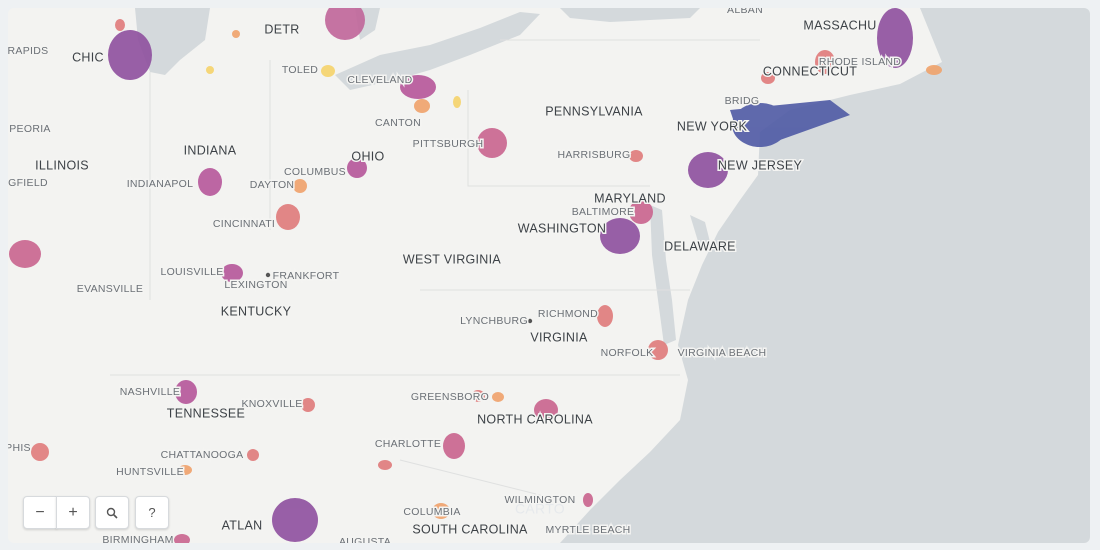 This screenshot has height=550, width=1100. Describe the element at coordinates (593, 155) in the screenshot. I see `place-label: HARRISBURG` at that location.